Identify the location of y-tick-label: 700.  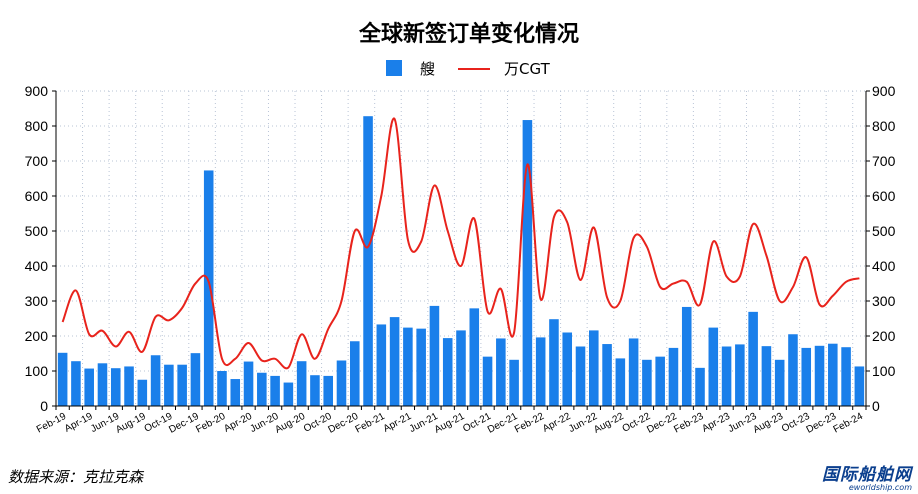
(37, 161).